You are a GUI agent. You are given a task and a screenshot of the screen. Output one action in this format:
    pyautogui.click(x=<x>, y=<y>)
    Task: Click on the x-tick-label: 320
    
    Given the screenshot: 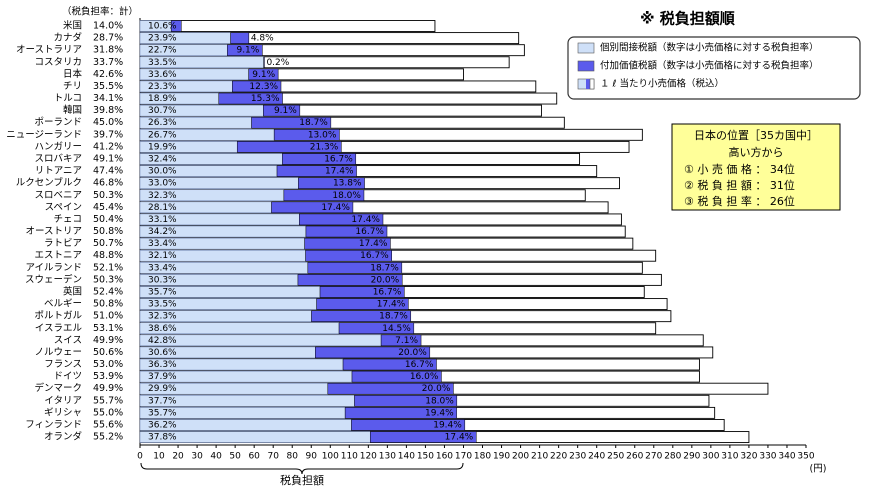 What is the action you would take?
    pyautogui.click(x=748, y=457)
    